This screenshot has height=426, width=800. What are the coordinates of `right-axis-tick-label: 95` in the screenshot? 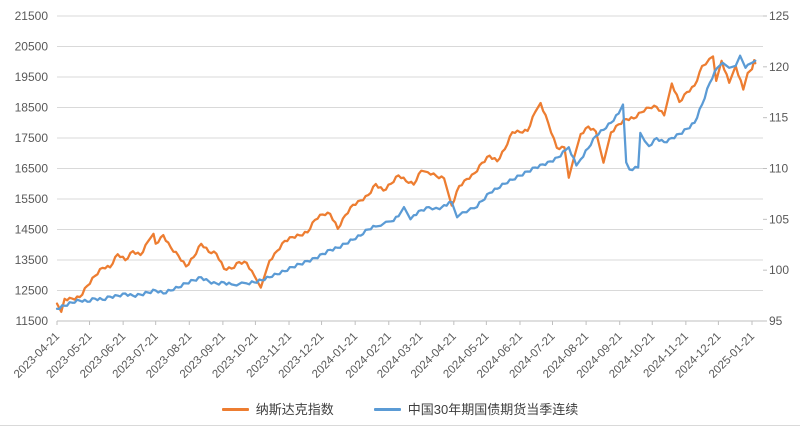 It's located at (776, 321).